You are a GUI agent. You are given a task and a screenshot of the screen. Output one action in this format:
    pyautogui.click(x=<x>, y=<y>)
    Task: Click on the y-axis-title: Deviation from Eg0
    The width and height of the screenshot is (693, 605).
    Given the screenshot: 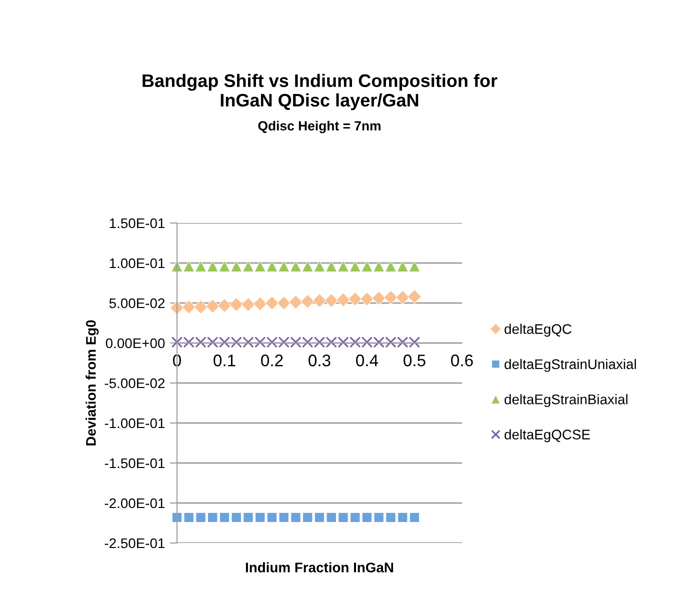 What is the action you would take?
    pyautogui.click(x=92, y=383)
    